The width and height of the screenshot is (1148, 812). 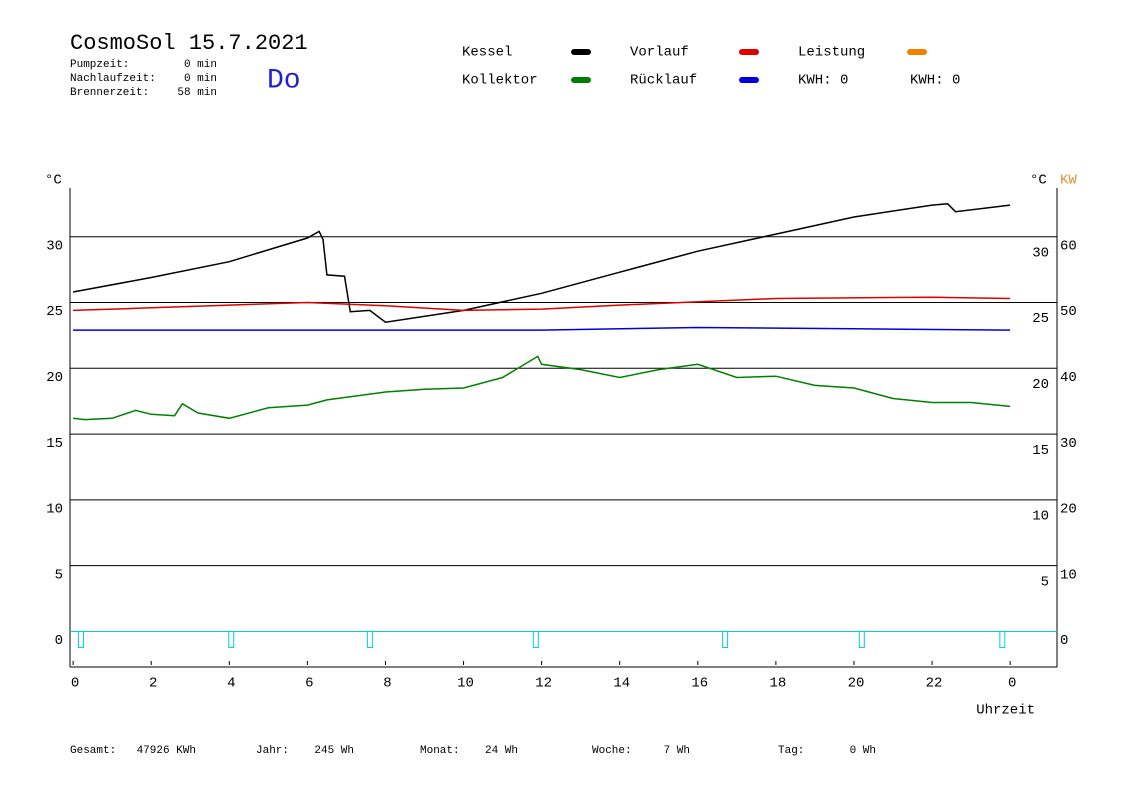 What do you see at coordinates (309, 684) in the screenshot?
I see `x-tick-label: 6` at bounding box center [309, 684].